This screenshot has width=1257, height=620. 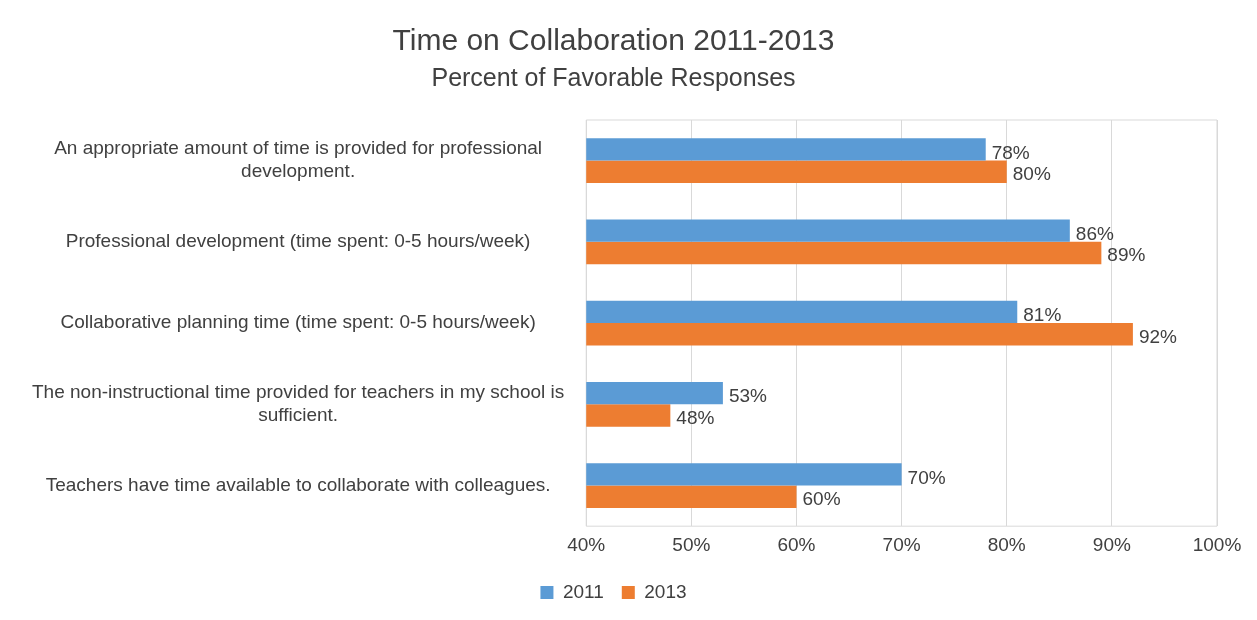 What do you see at coordinates (298, 159) in the screenshot?
I see `y-tick-label: An appropriate amount of time is provided for professional development.` at bounding box center [298, 159].